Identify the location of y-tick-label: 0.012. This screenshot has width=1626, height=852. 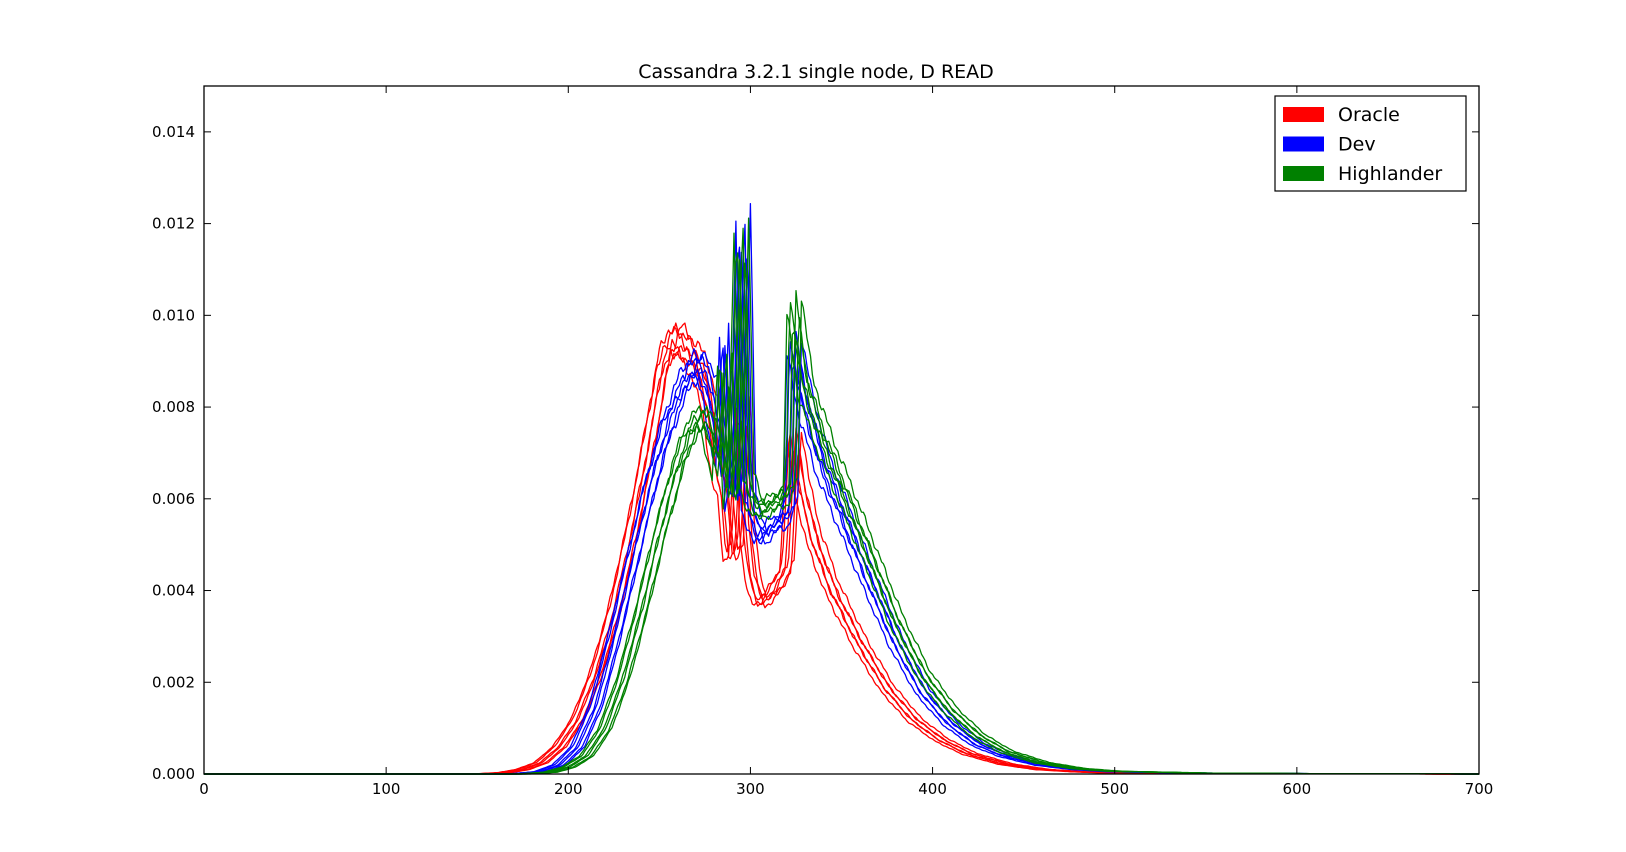
(173, 224).